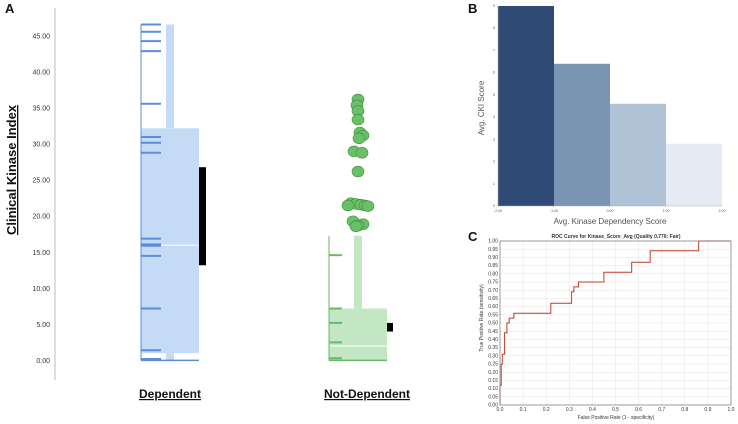  Describe the element at coordinates (493, 365) in the screenshot. I see `c-y-tick-label: 0.25` at that location.